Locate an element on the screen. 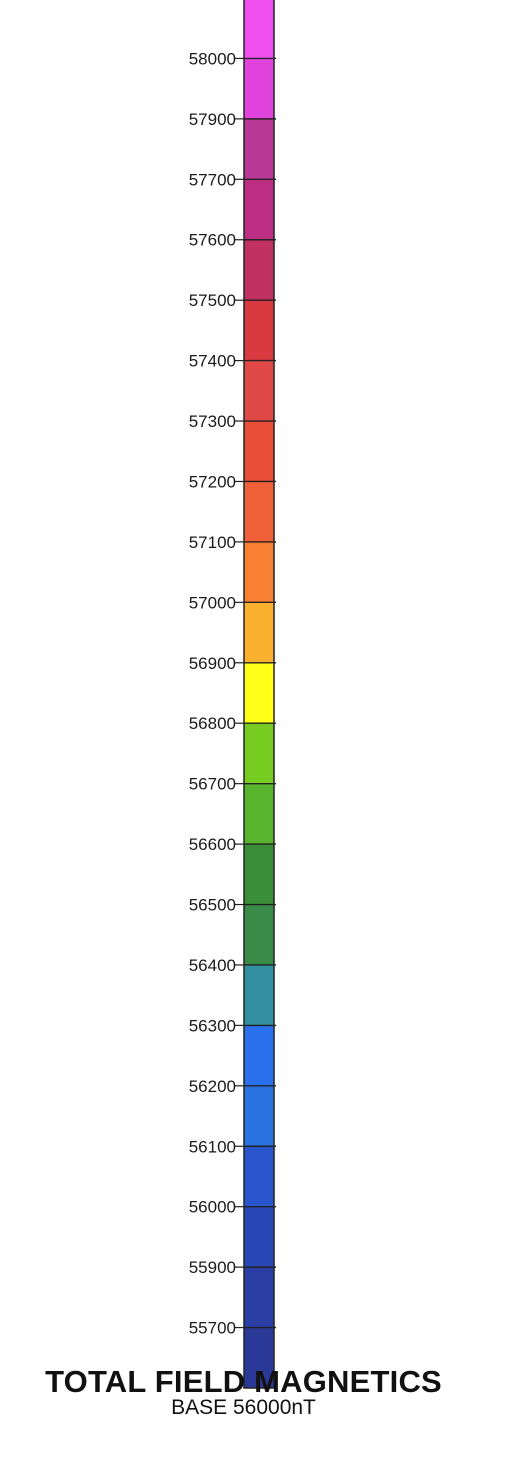 The height and width of the screenshot is (1484, 507). tick-label: 56200 is located at coordinates (212, 1086).